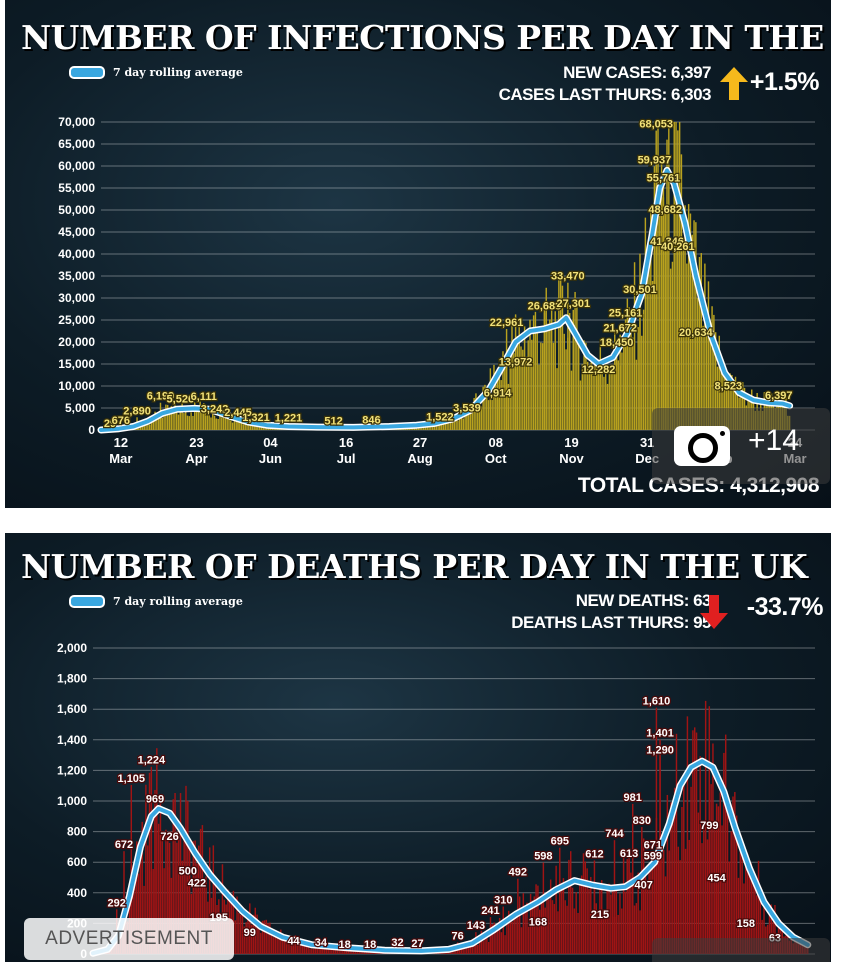 This screenshot has width=858, height=962. Describe the element at coordinates (571, 458) in the screenshot. I see `x-tick-month: Nov` at that location.